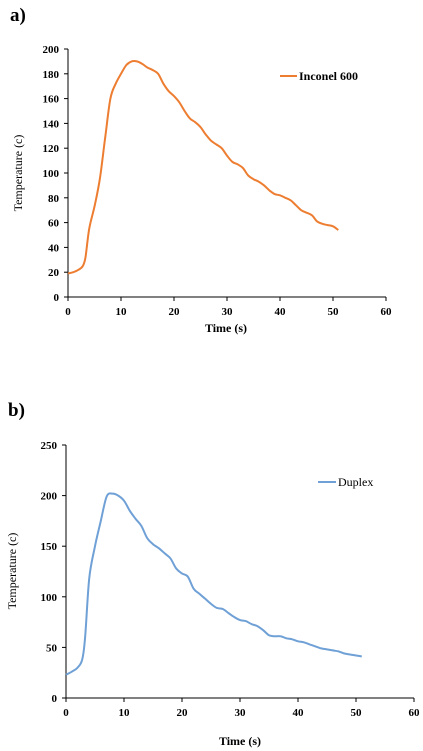 The height and width of the screenshot is (751, 423). Describe the element at coordinates (328, 76) in the screenshot. I see `legend-label: Inconel 600` at that location.